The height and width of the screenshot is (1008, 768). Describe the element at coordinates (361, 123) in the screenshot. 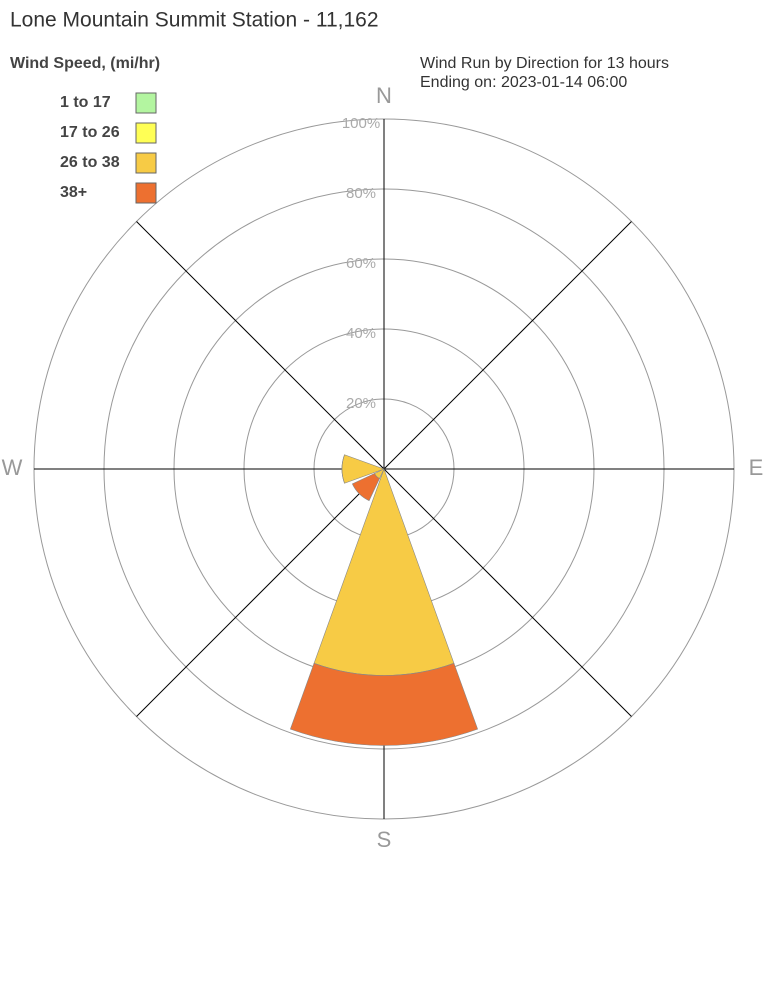

I see `r-tick-label: 100%` at that location.